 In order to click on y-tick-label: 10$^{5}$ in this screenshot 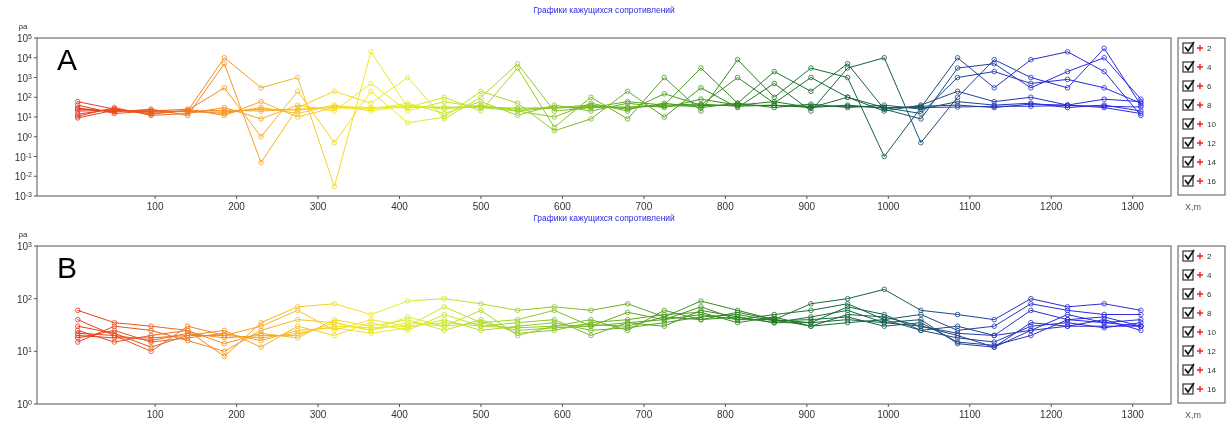, I will do `click(24, 38)`.